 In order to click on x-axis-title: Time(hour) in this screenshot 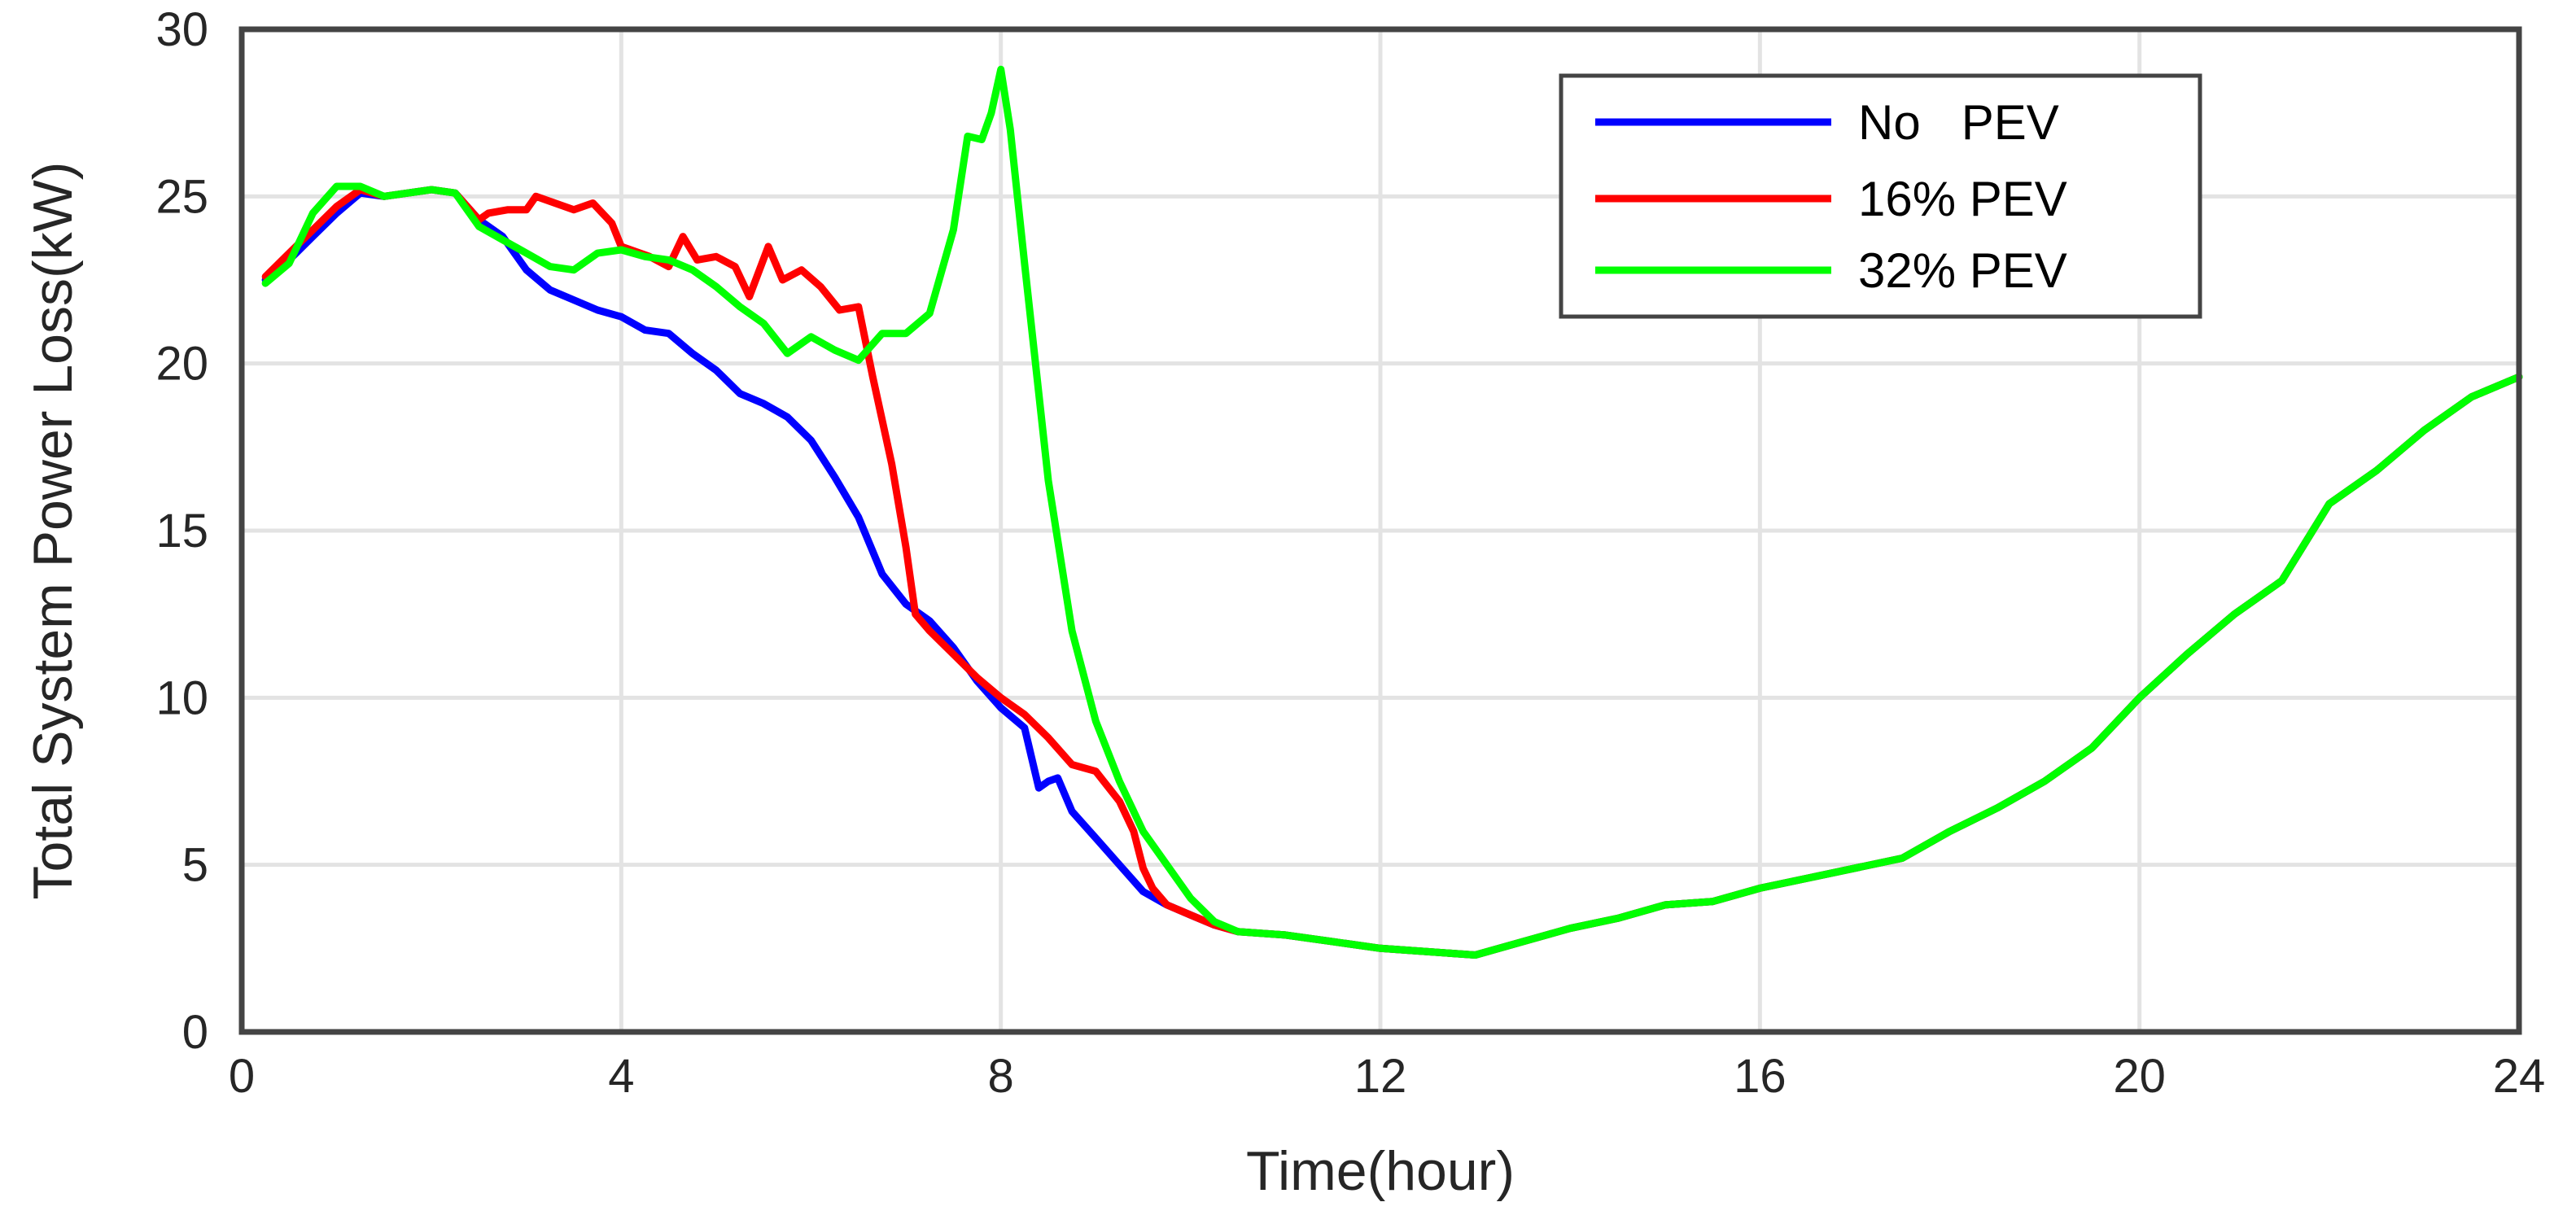, I will do `click(1380, 1171)`.